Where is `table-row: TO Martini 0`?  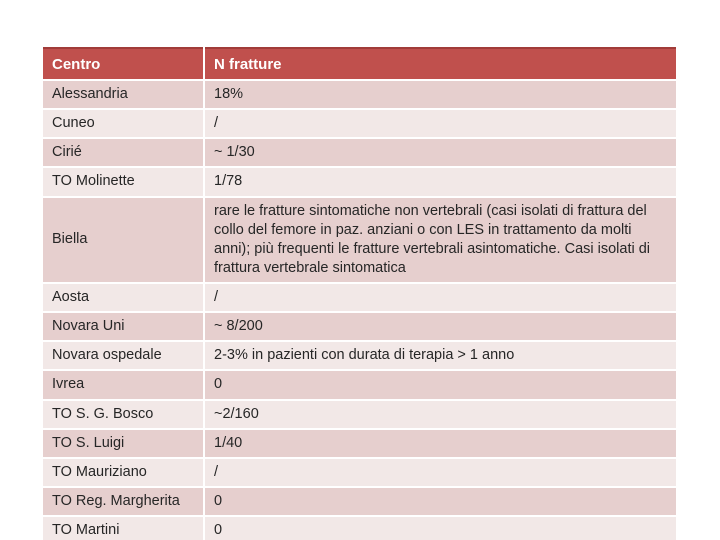 table-row: TO Martini 0 is located at coordinates (359, 528).